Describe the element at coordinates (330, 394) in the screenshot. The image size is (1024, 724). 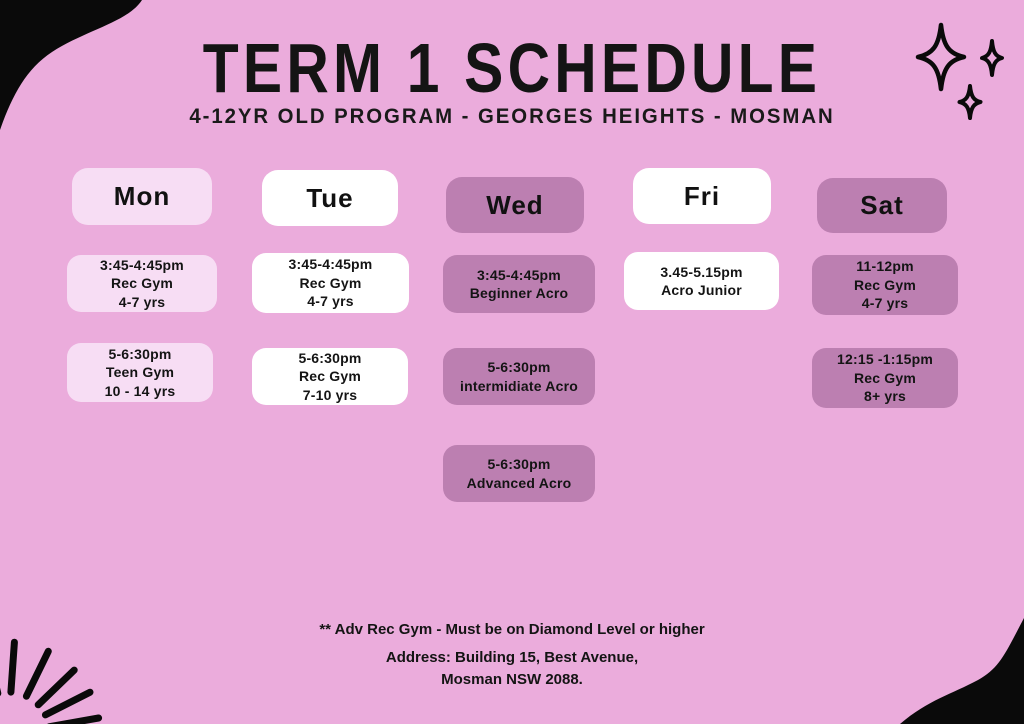
I see `session-ages: 7-10 yrs` at that location.